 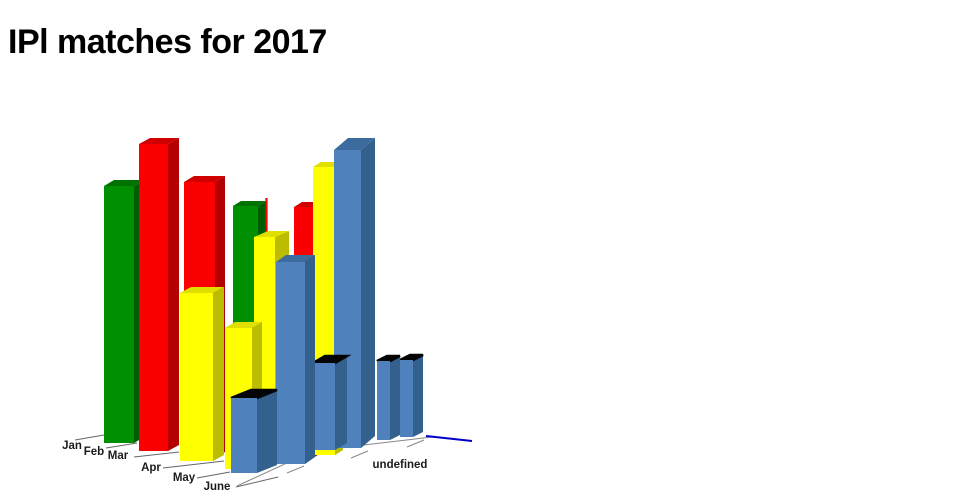 I want to click on page-title: IPl matches for 2017, so click(x=167, y=42).